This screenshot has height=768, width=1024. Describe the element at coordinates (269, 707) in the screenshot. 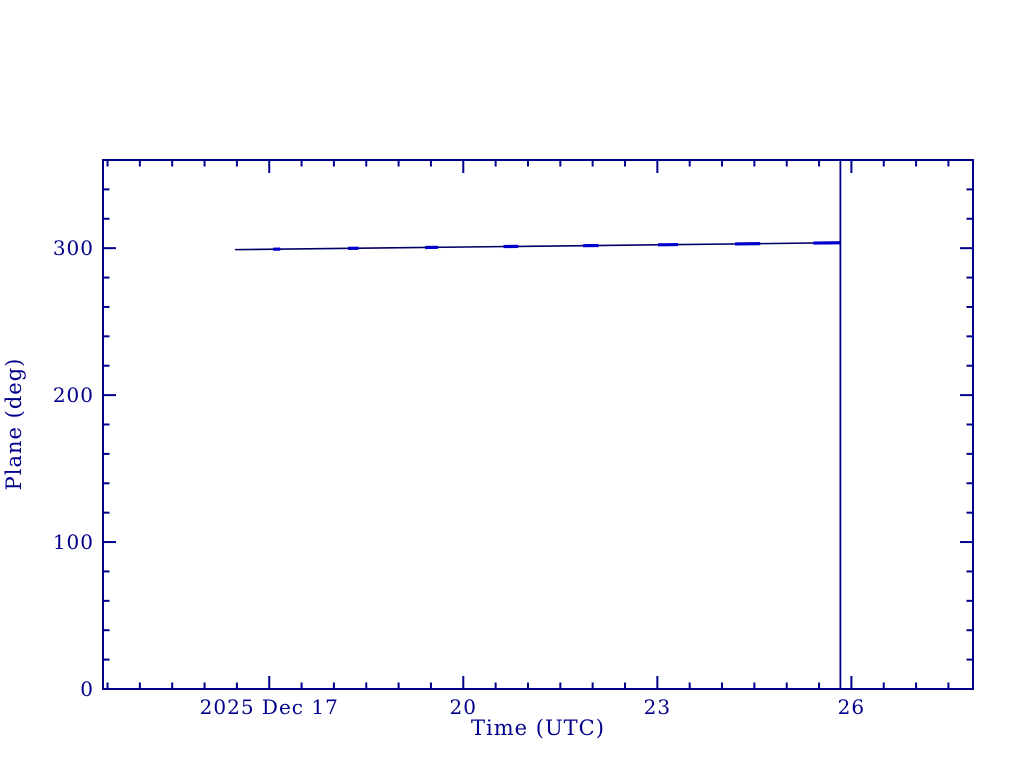

I see `x-tick-label: 2025 Dec 17` at that location.